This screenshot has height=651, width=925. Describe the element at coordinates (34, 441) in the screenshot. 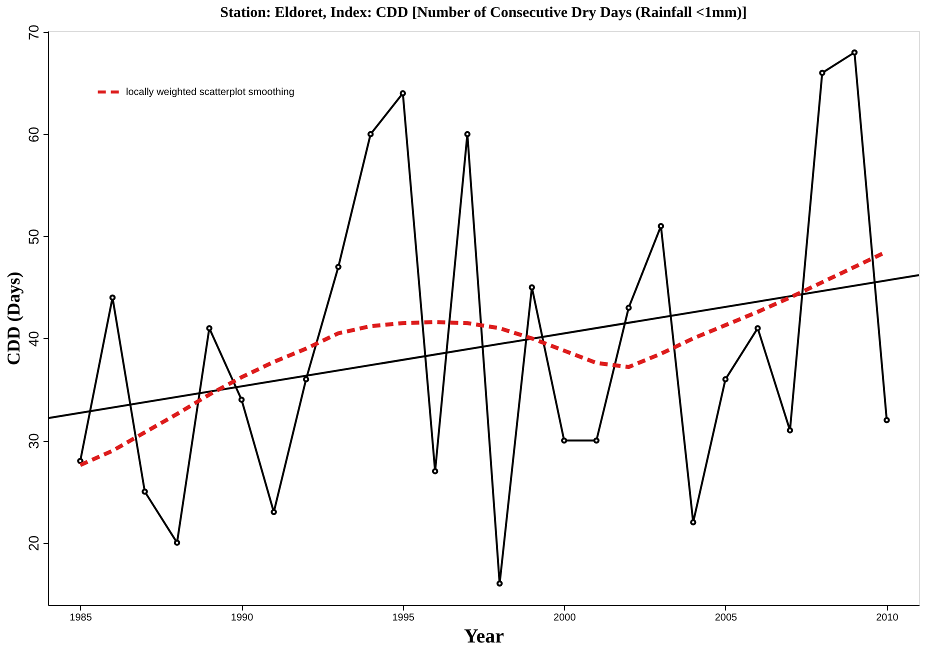

I see `y-tick-label: 30` at that location.